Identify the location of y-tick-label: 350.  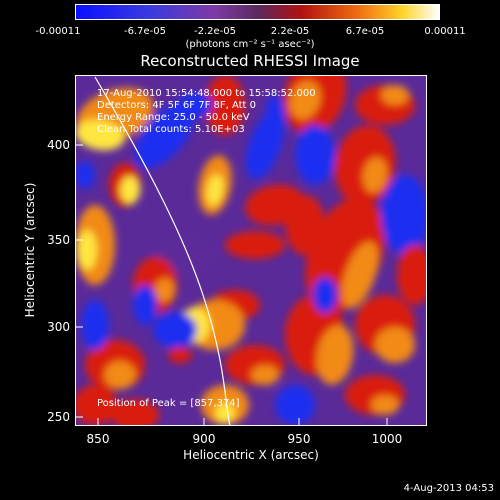
(58, 240).